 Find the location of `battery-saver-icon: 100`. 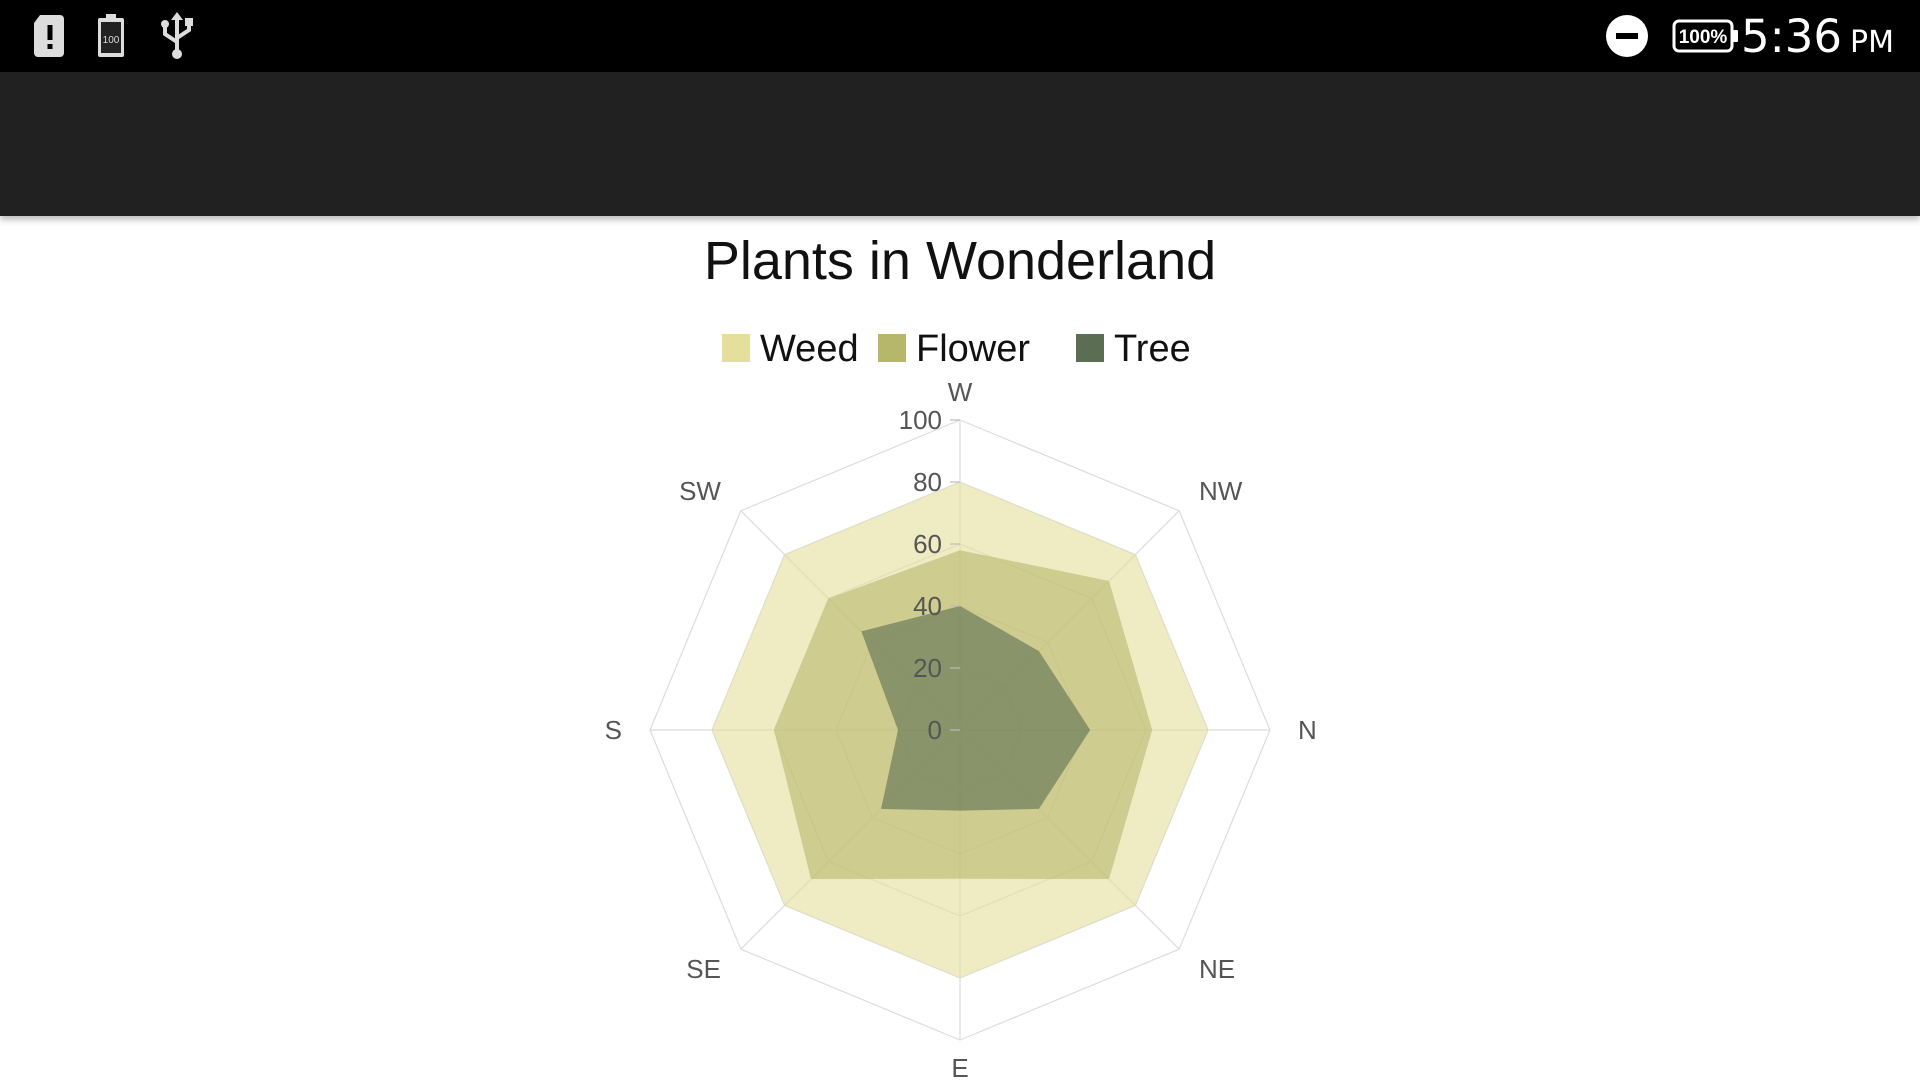

battery-saver-icon: 100 is located at coordinates (111, 36).